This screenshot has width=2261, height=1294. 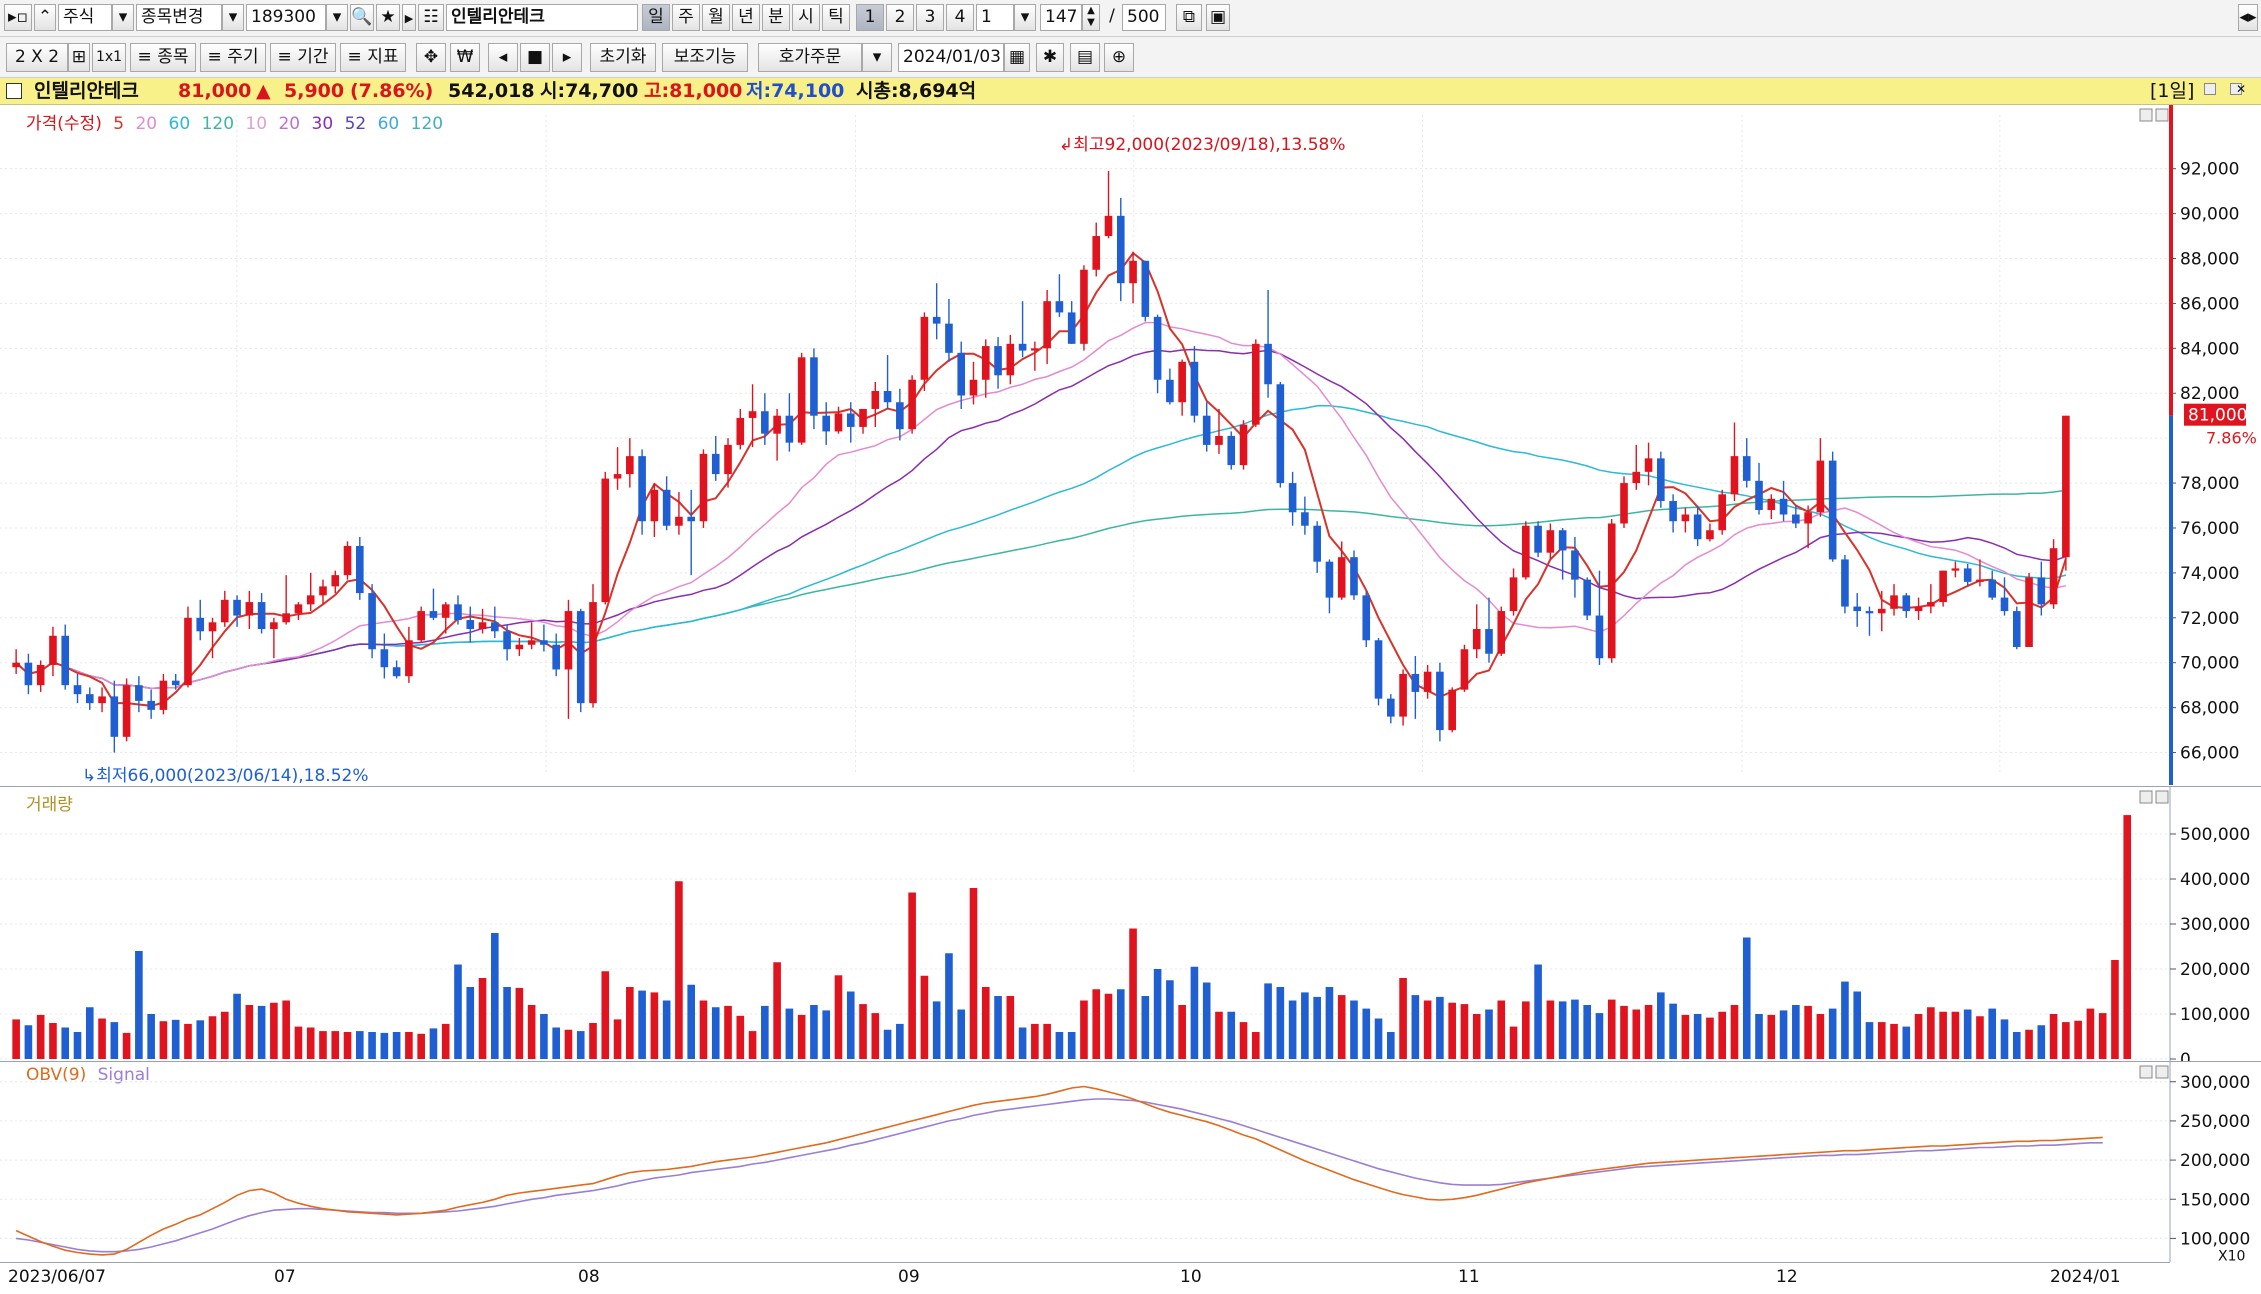 I want to click on grid-icon-button: ⊞, so click(x=79, y=57).